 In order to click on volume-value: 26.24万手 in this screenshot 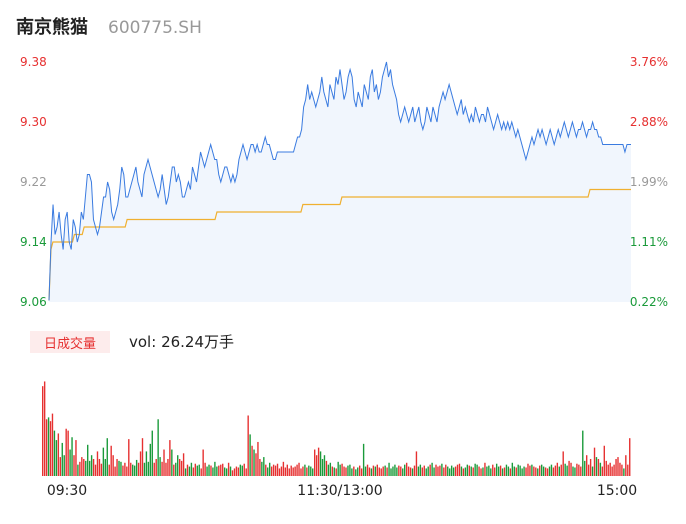, I will do `click(198, 342)`.